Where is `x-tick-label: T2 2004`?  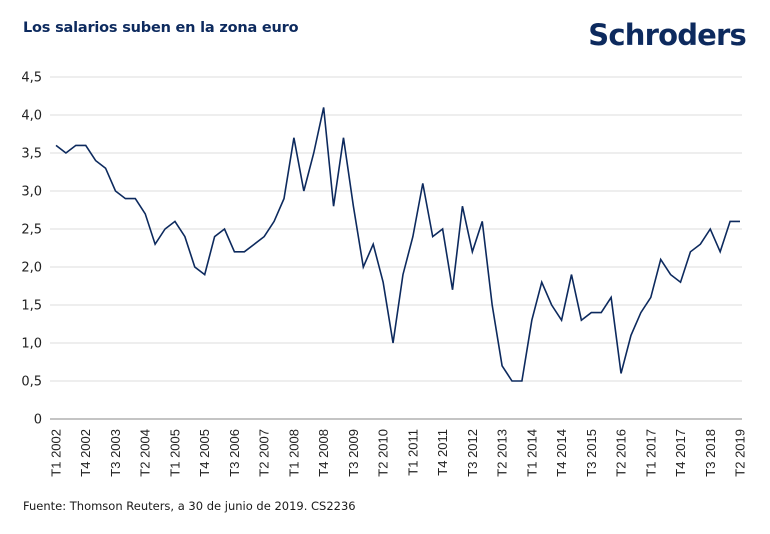
x-tick-label: T2 2004 is located at coordinates (145, 453).